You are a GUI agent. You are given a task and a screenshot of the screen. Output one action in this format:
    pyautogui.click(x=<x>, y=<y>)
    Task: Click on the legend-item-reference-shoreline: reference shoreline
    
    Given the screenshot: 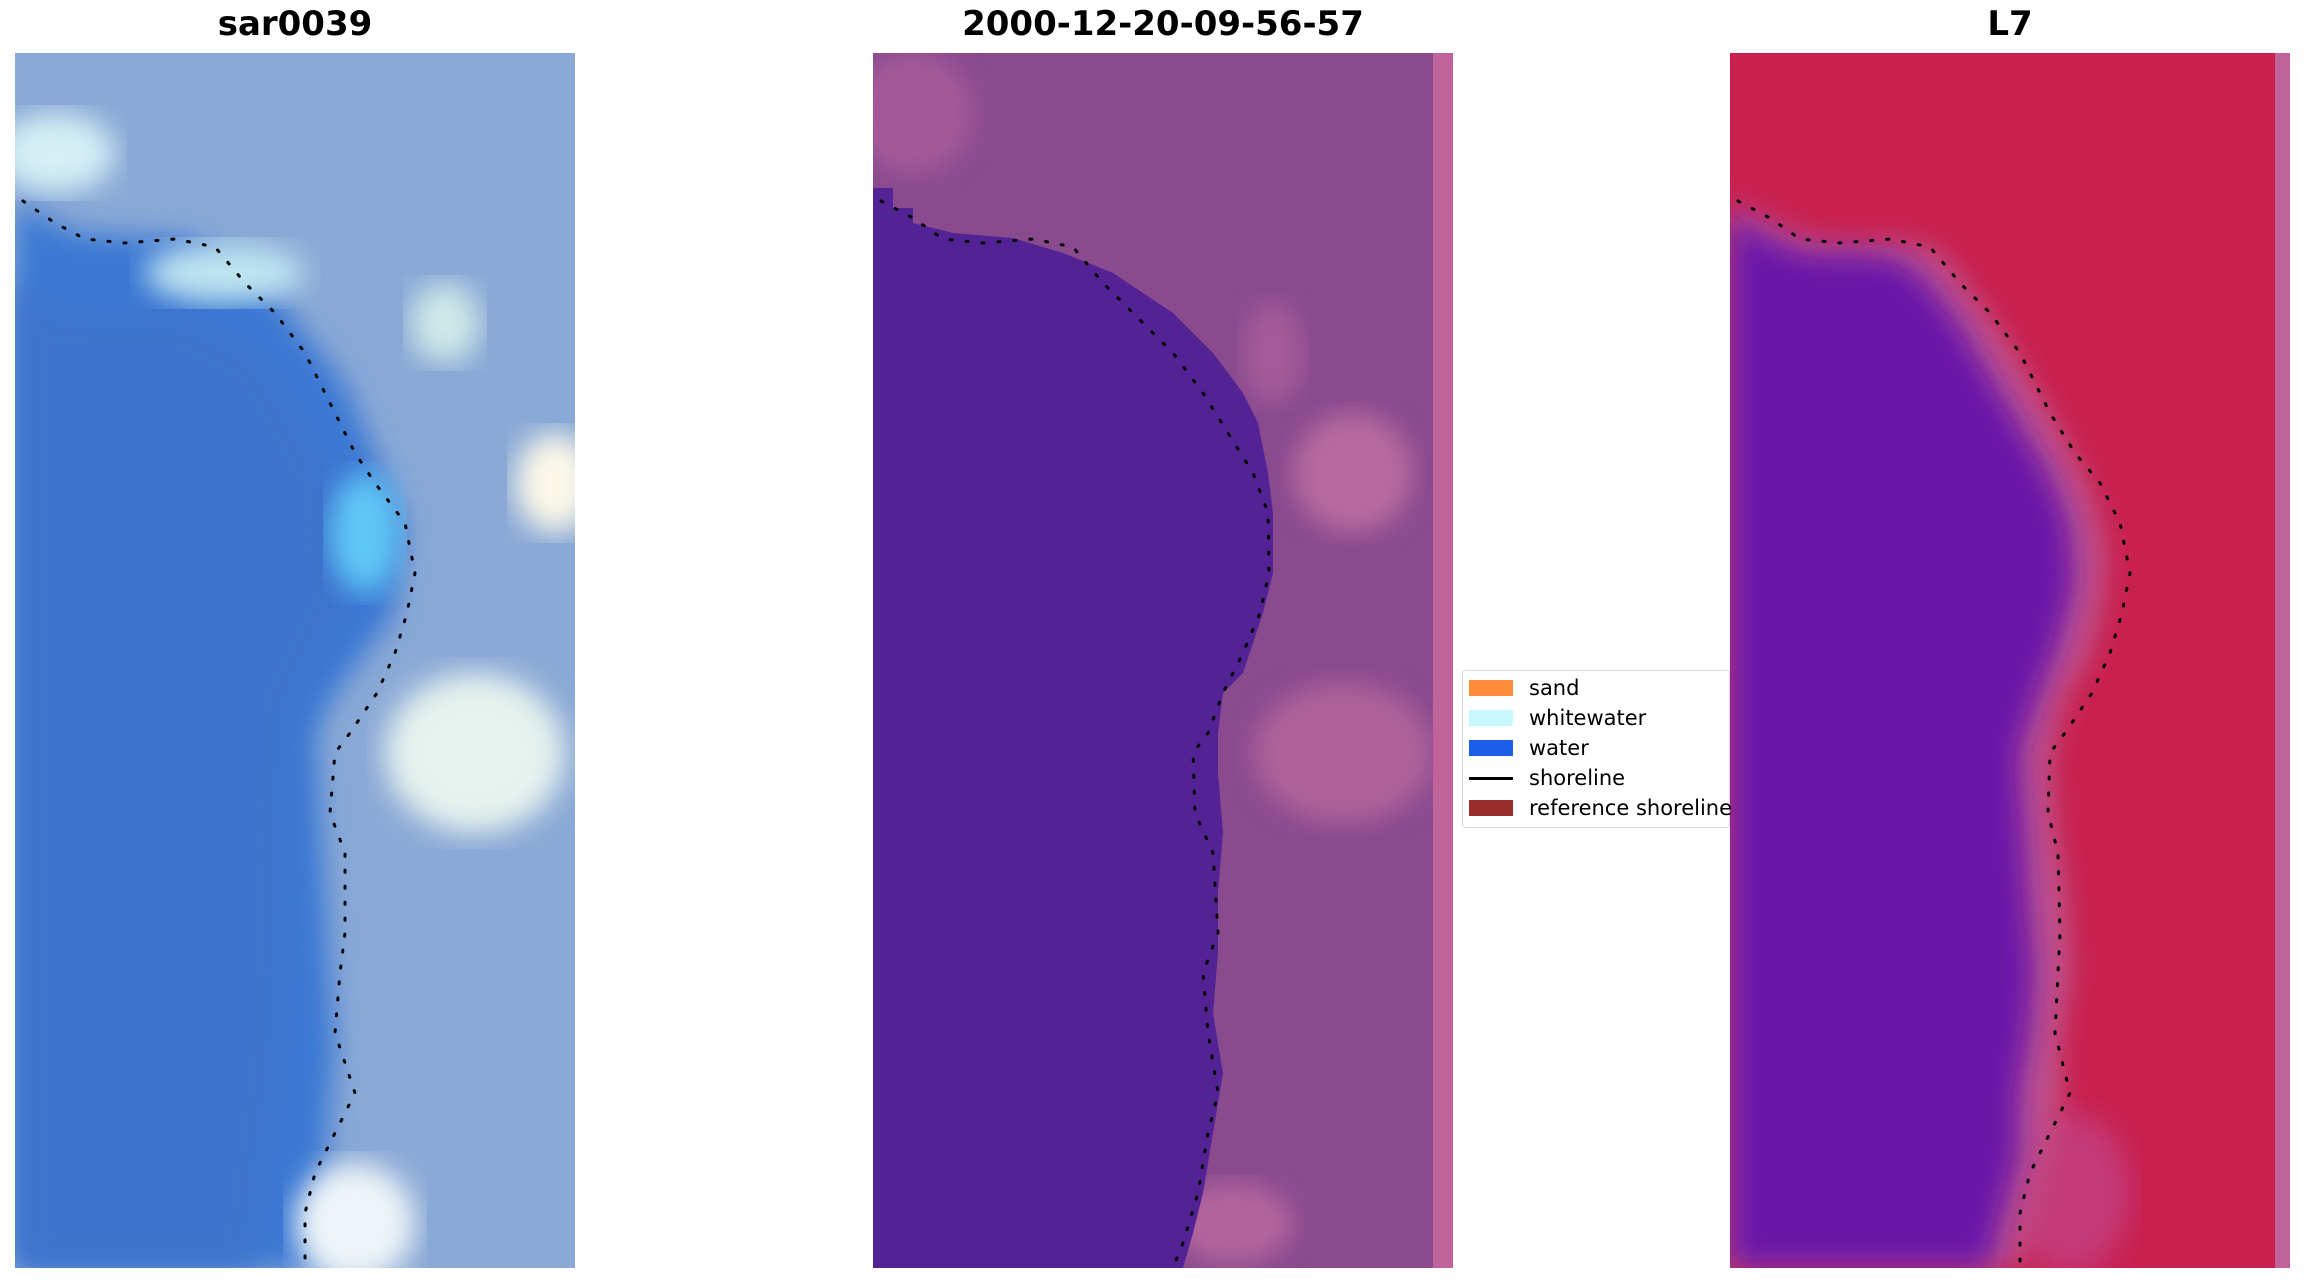 What is the action you would take?
    pyautogui.click(x=1600, y=808)
    